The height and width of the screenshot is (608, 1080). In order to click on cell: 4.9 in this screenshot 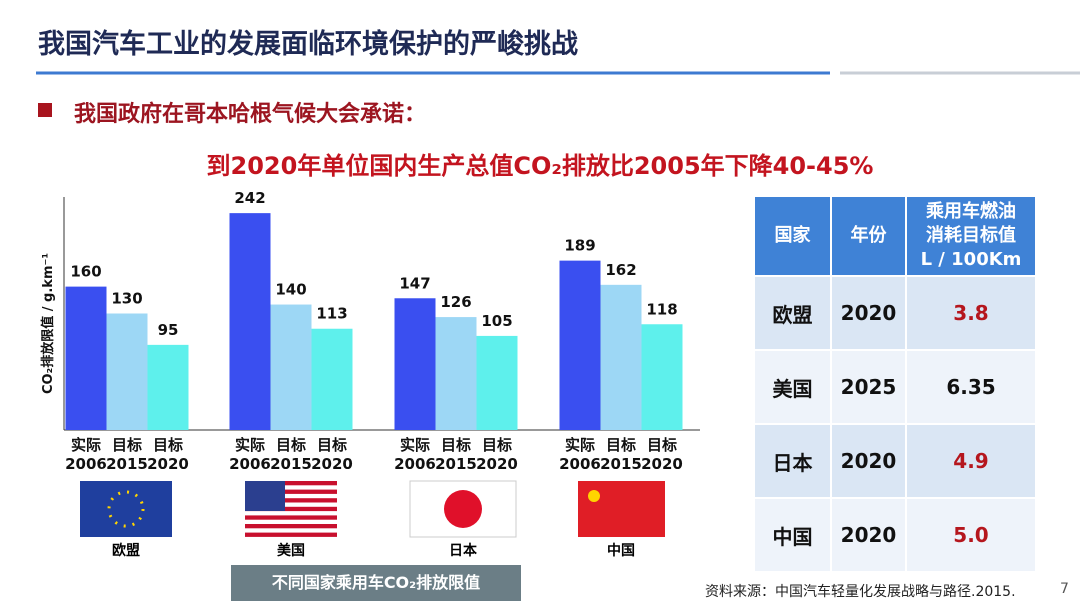, I will do `click(971, 461)`.